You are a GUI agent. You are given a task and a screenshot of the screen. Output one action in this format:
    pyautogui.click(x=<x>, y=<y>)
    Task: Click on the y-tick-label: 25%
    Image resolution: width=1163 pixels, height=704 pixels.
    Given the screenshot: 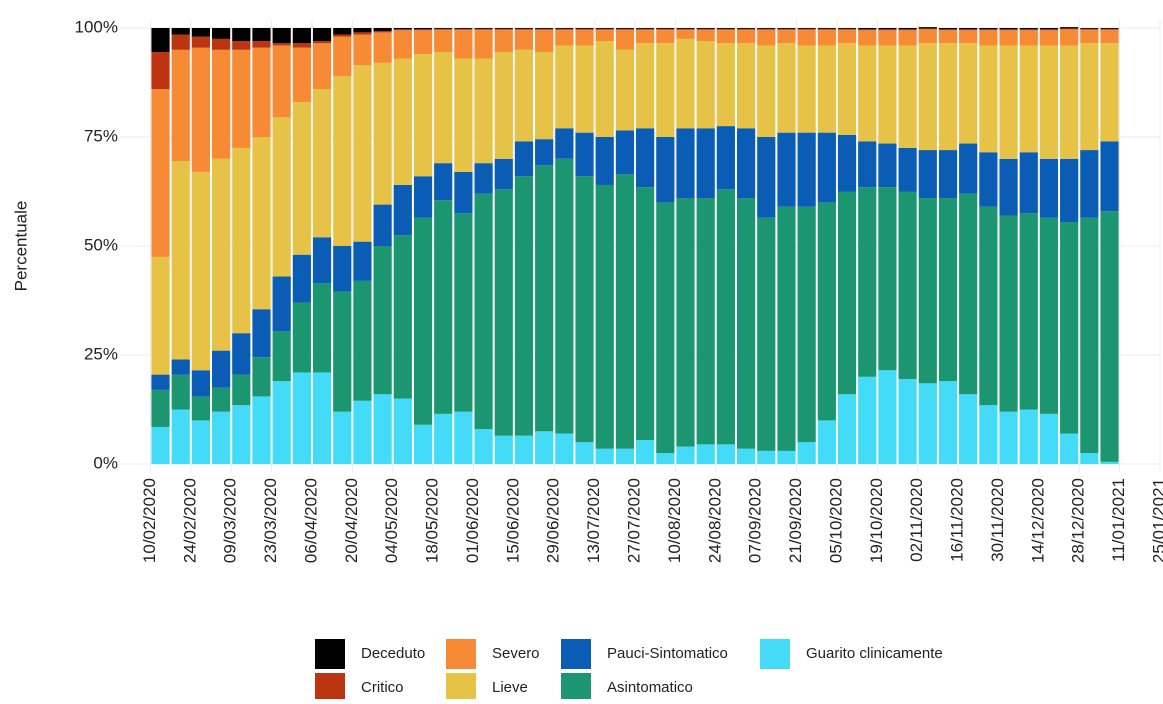 What is the action you would take?
    pyautogui.click(x=101, y=353)
    